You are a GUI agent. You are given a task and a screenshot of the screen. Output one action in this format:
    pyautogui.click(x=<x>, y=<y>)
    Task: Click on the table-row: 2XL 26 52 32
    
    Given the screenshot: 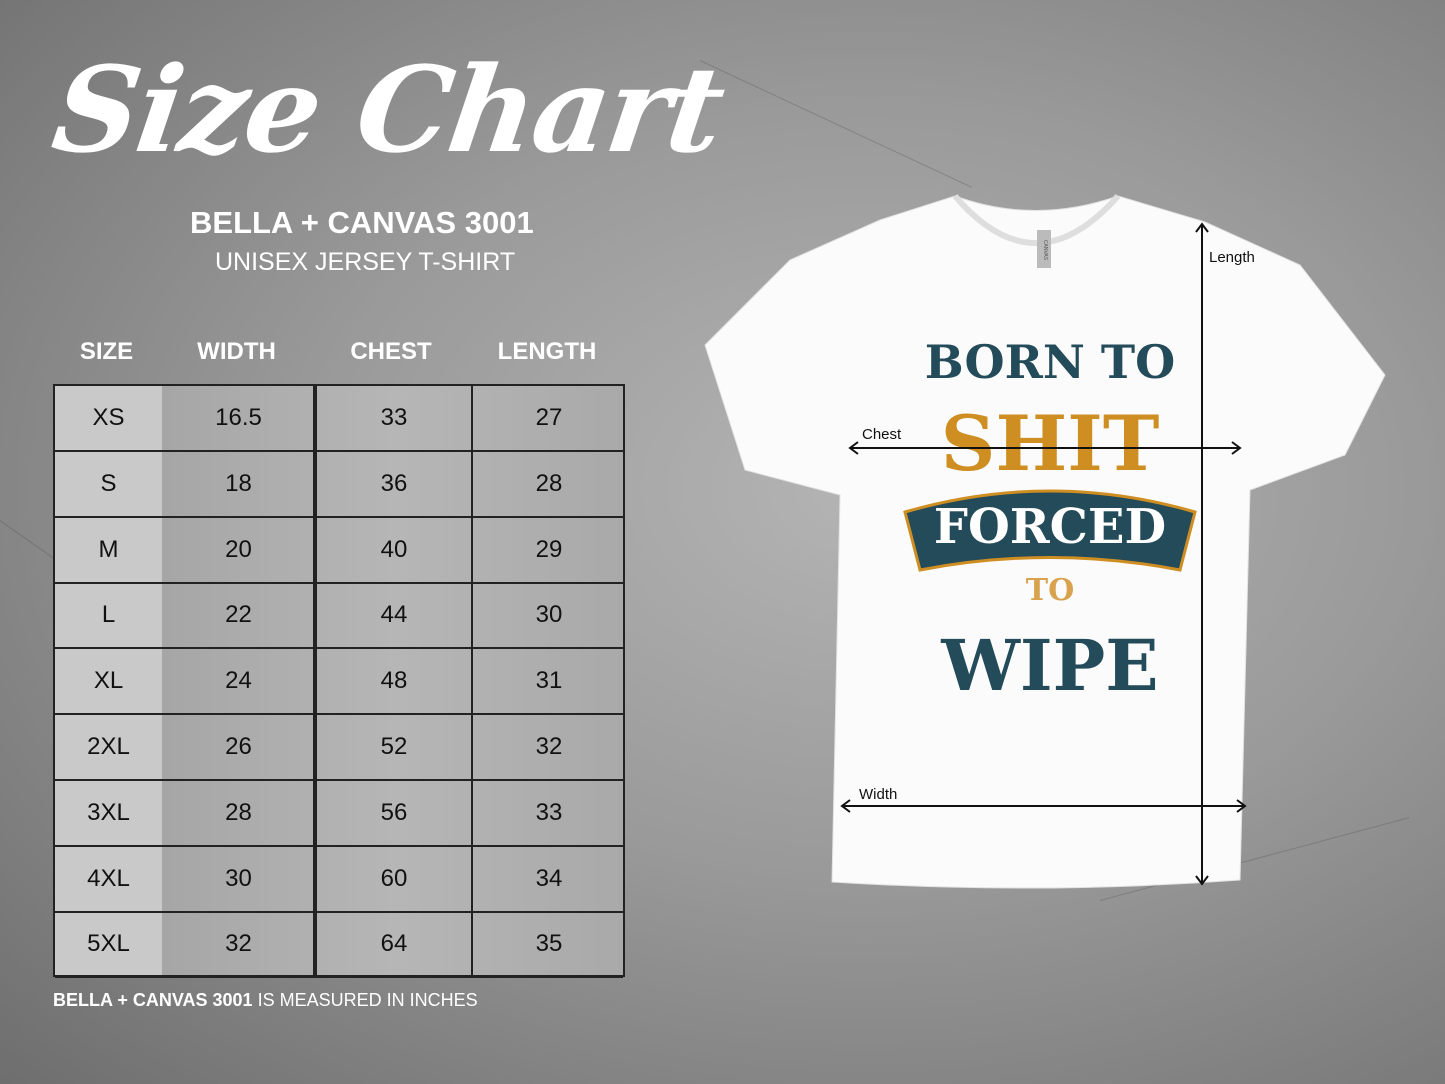 What is the action you would take?
    pyautogui.click(x=339, y=748)
    